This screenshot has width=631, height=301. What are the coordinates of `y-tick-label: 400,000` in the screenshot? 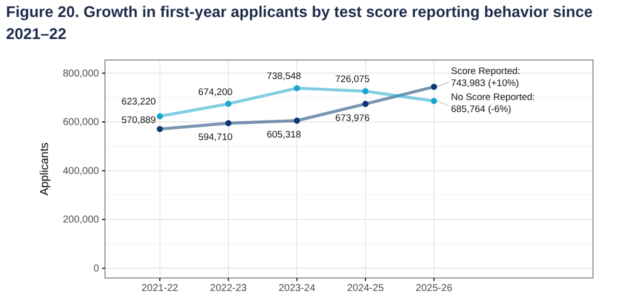 It's located at (81, 171).